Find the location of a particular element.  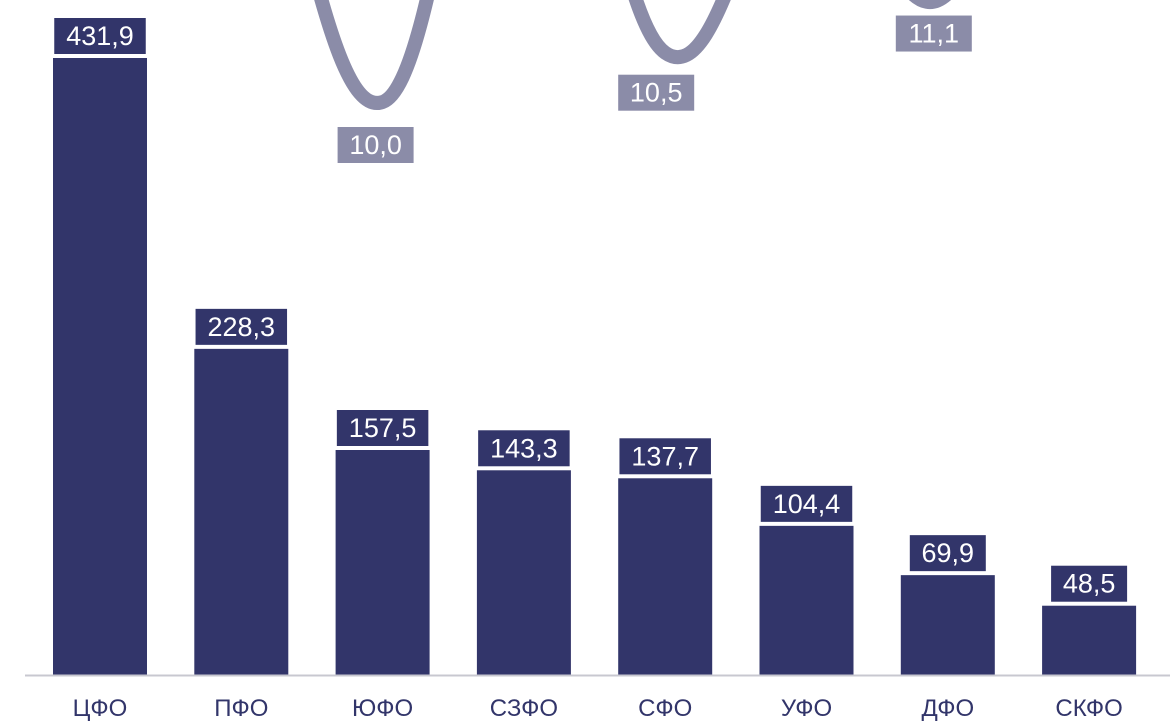

bar-label-4: 143,3 is located at coordinates (524, 448).